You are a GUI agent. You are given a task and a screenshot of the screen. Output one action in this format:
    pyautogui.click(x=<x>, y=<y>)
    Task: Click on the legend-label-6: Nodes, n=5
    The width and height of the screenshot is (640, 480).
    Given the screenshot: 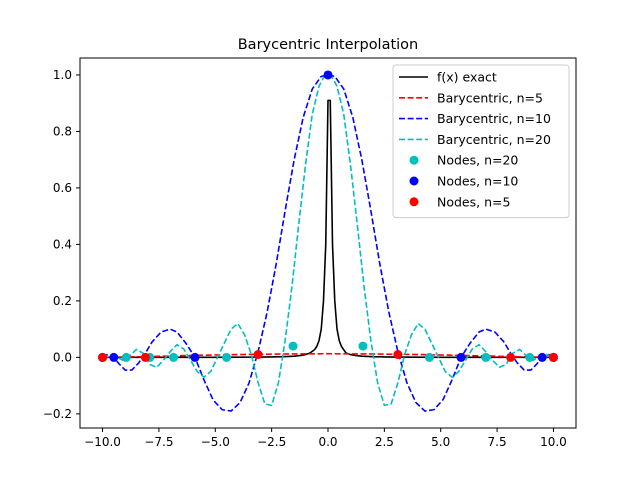 What is the action you would take?
    pyautogui.click(x=473, y=201)
    